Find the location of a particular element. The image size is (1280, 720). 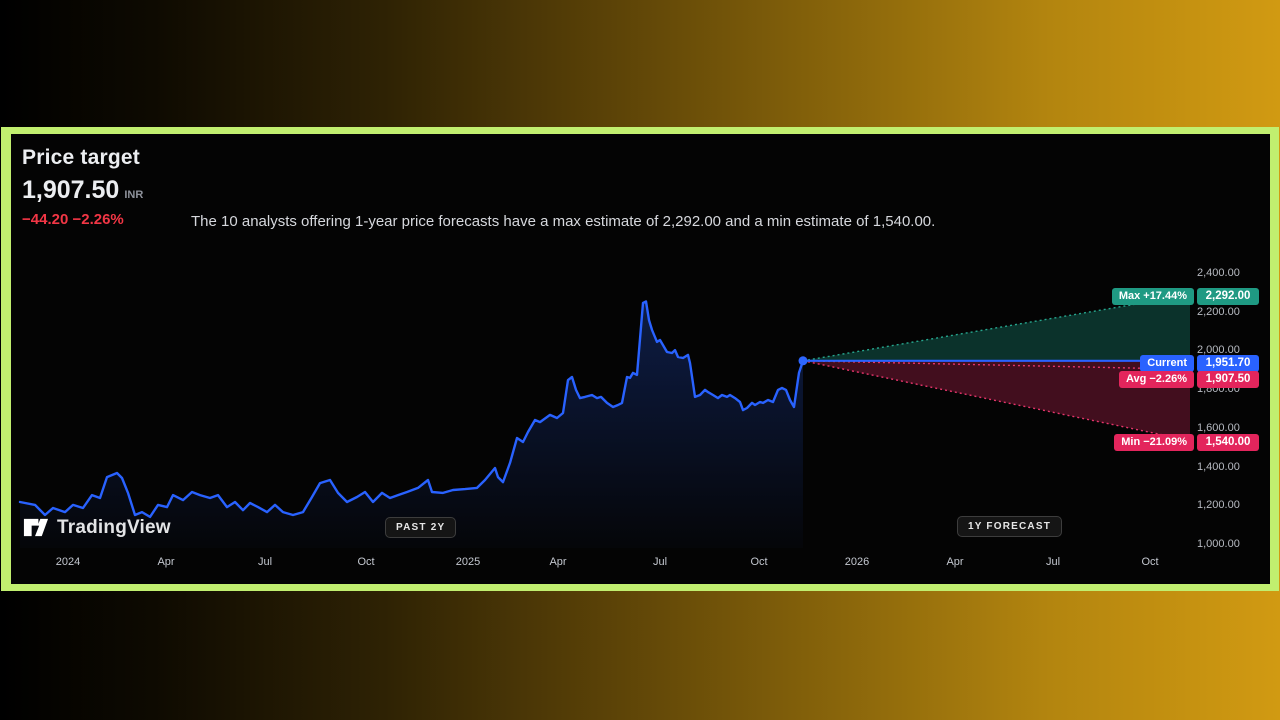

price-row: 1,907.50 INR is located at coordinates (82, 190).